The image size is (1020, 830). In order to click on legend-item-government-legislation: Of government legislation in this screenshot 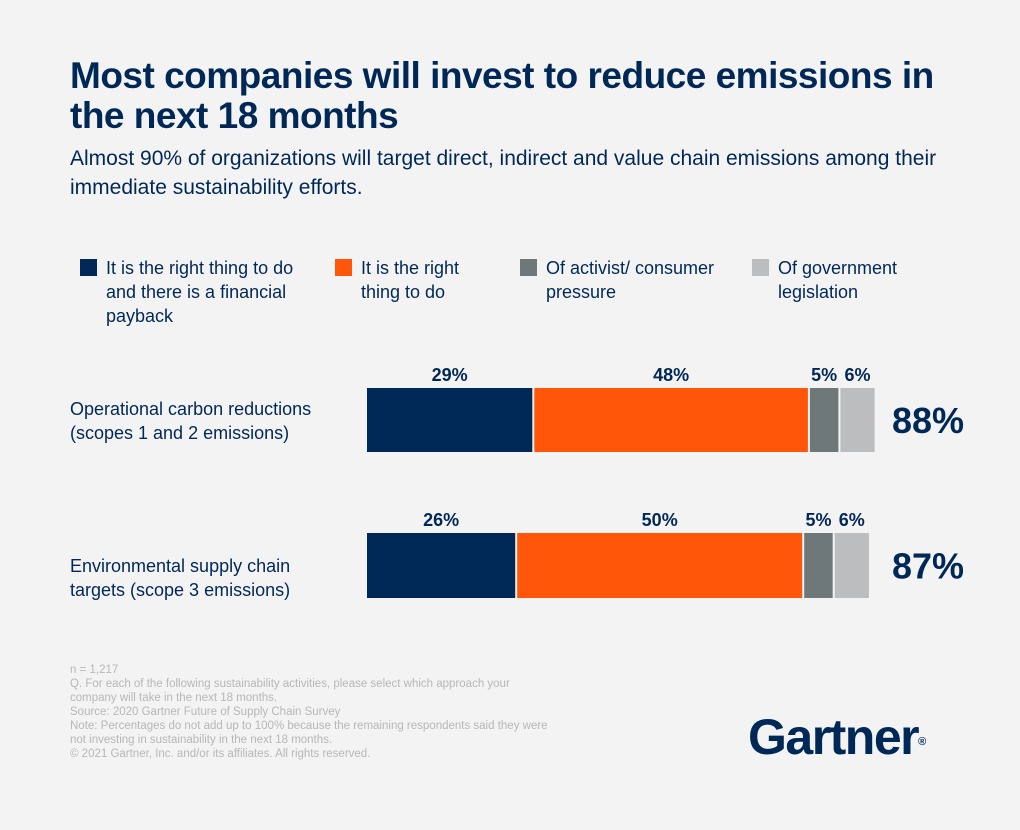, I will do `click(839, 280)`.